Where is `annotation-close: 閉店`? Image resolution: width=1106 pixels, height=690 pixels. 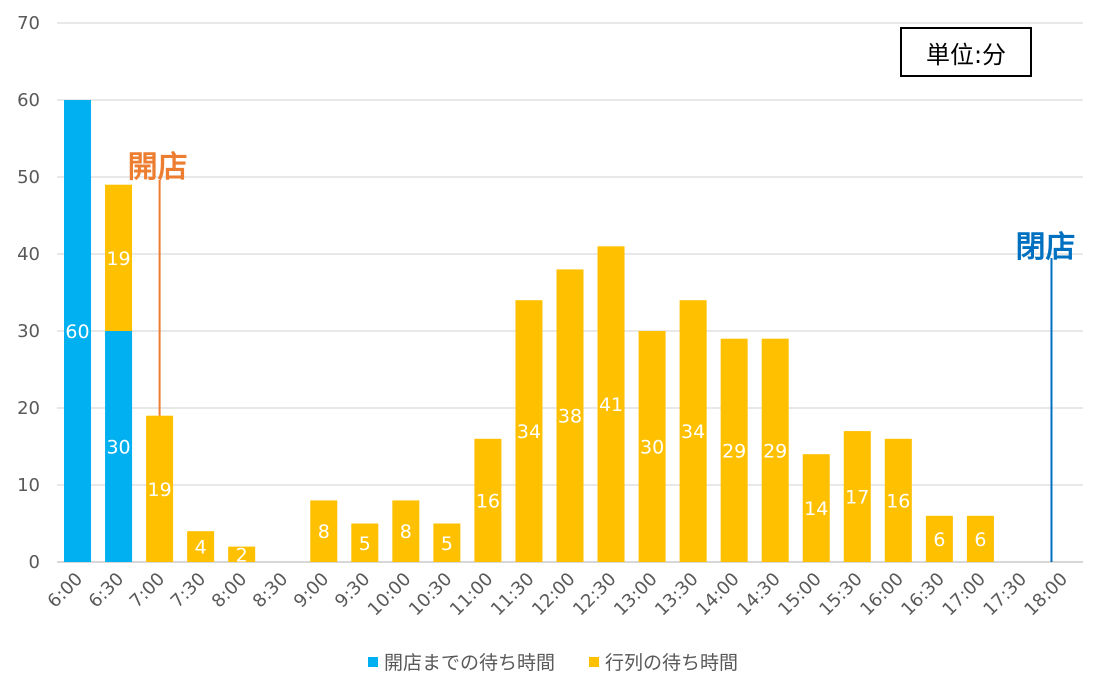
annotation-close: 閉店 is located at coordinates (1045, 247).